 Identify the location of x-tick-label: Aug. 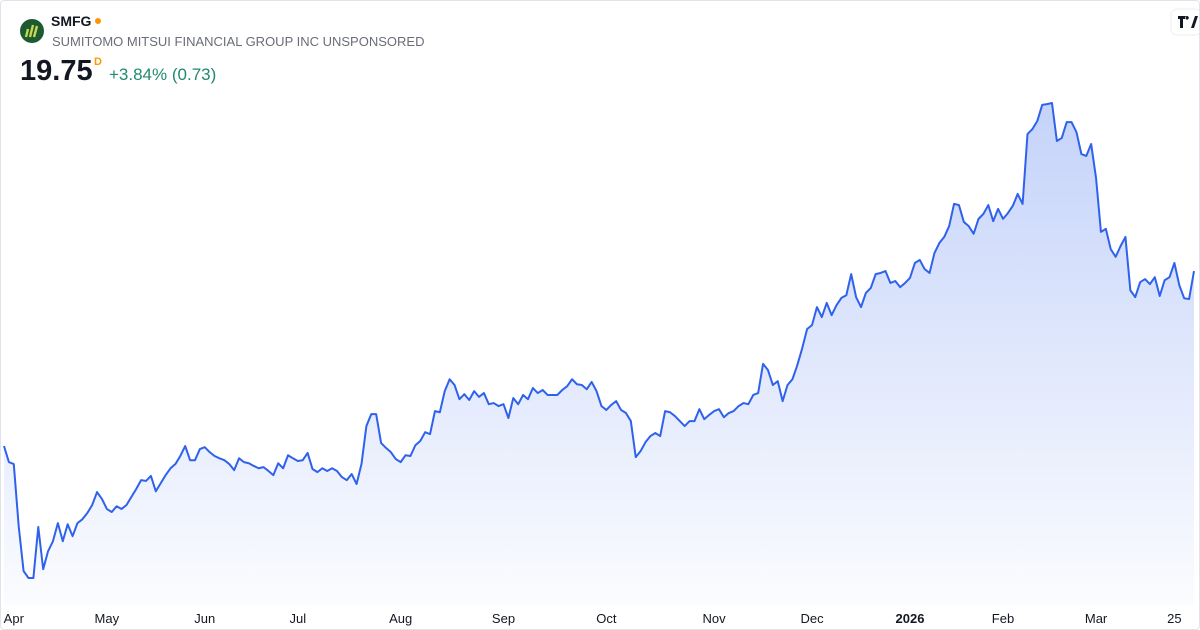
(400, 618).